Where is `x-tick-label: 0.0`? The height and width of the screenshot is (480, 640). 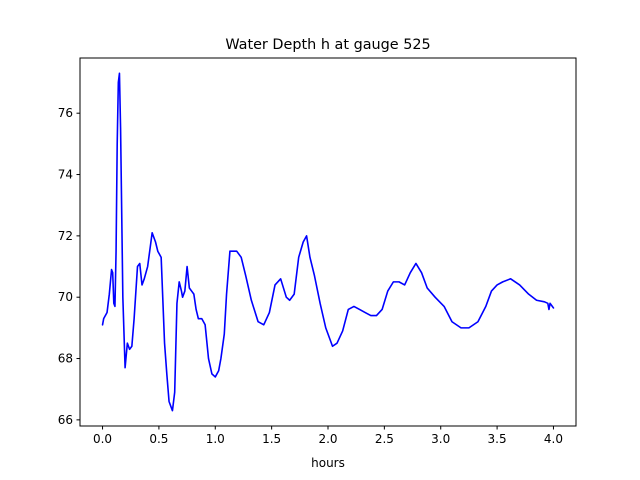 x-tick-label: 0.0 is located at coordinates (102, 439).